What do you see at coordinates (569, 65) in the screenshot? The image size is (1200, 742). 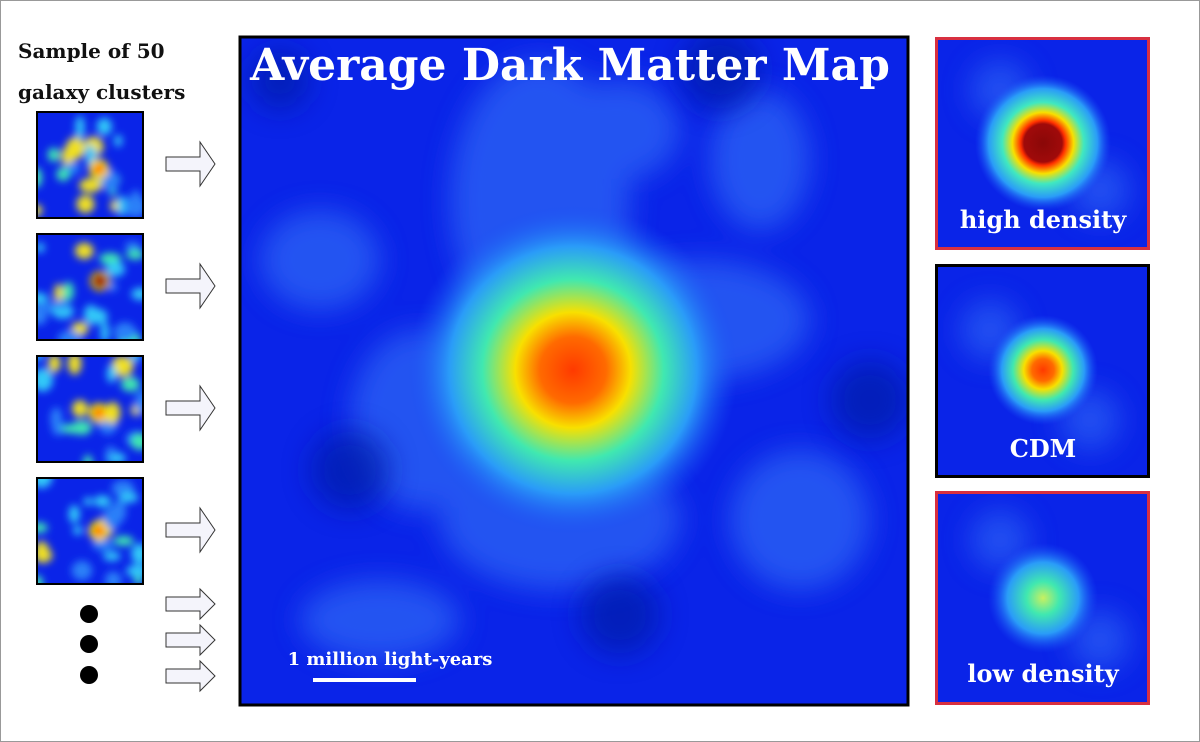 I see `map-title: Average Dark Matter Map` at bounding box center [569, 65].